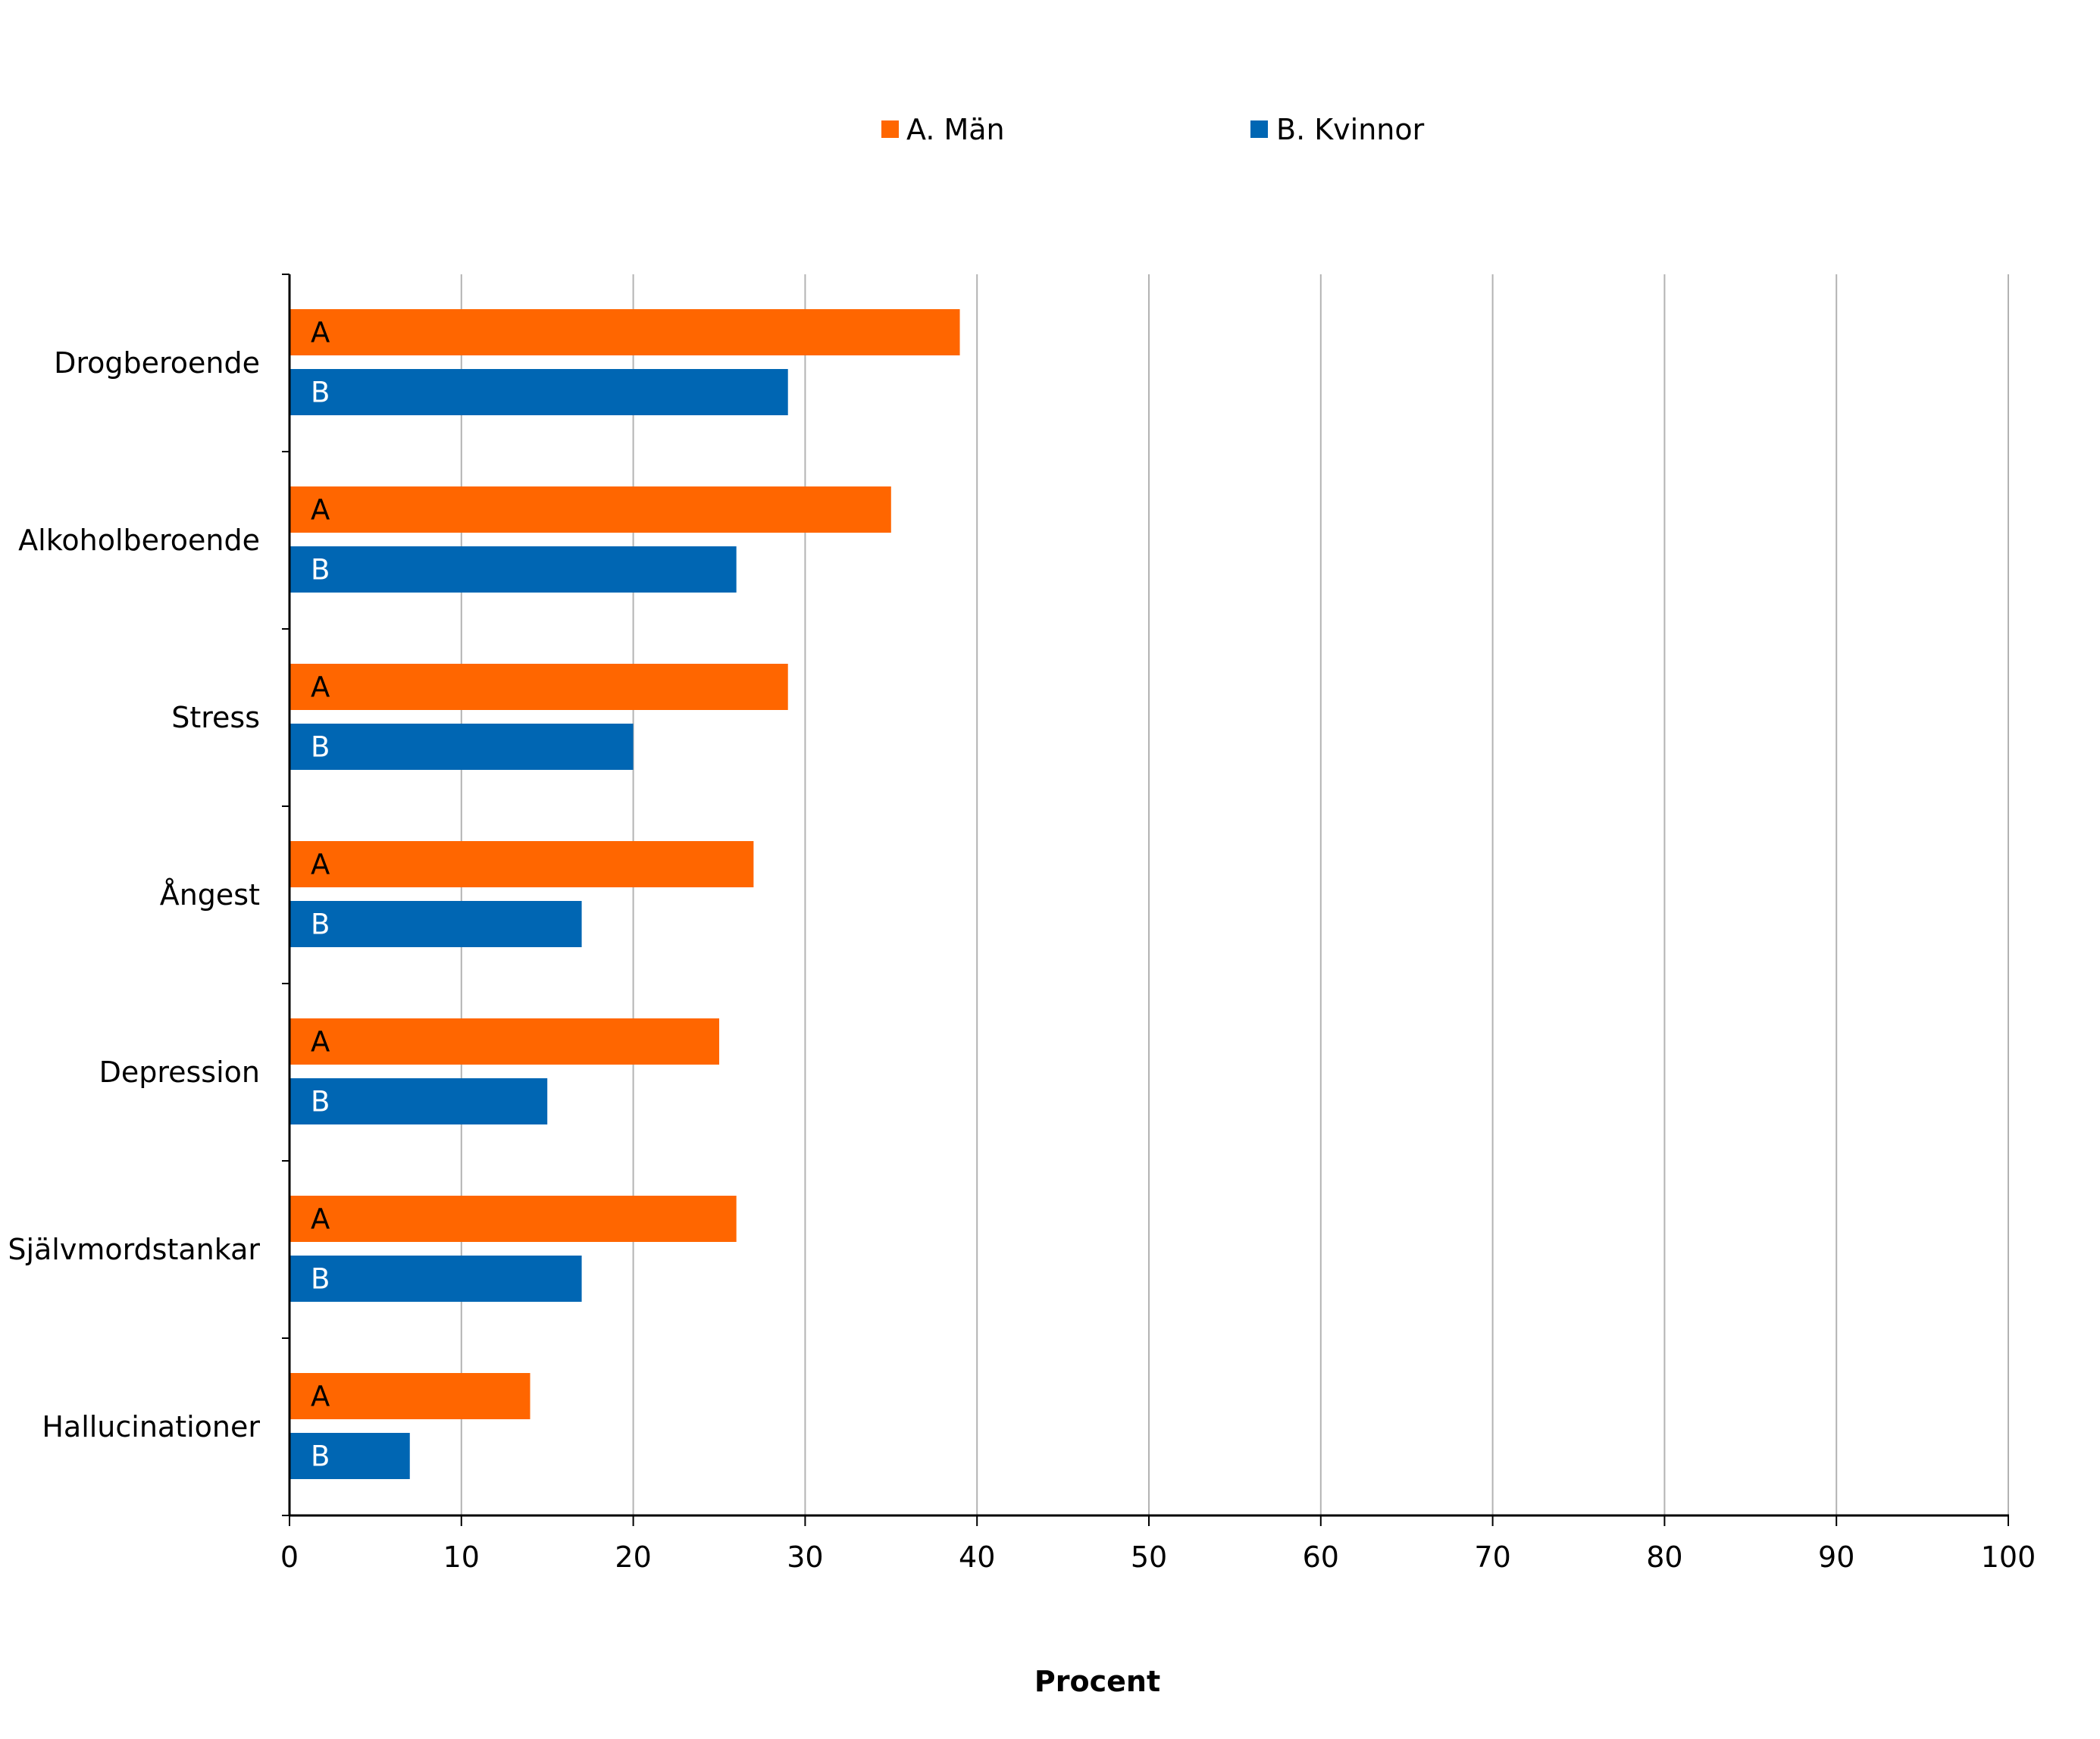 The image size is (2100, 1739). I want to click on bar-label-b-3: B, so click(320, 925).